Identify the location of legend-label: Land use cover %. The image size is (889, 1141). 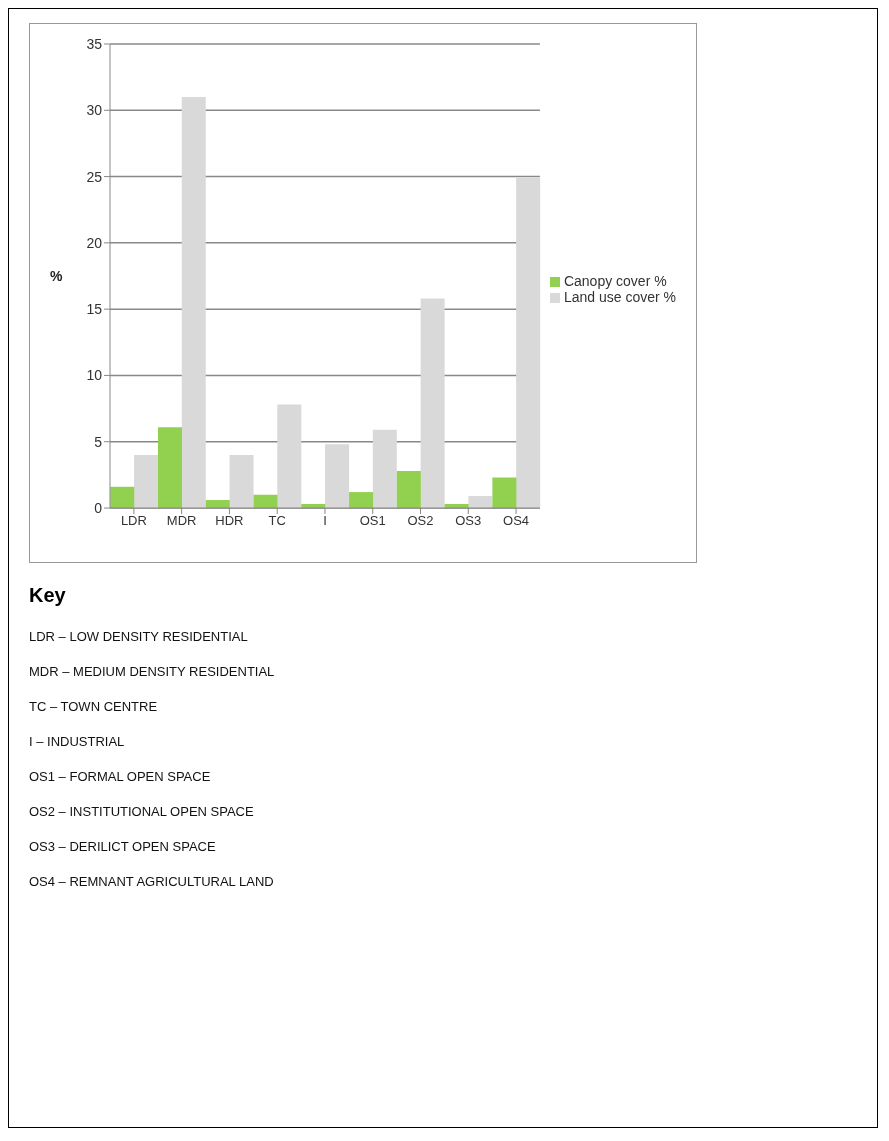
(619, 297).